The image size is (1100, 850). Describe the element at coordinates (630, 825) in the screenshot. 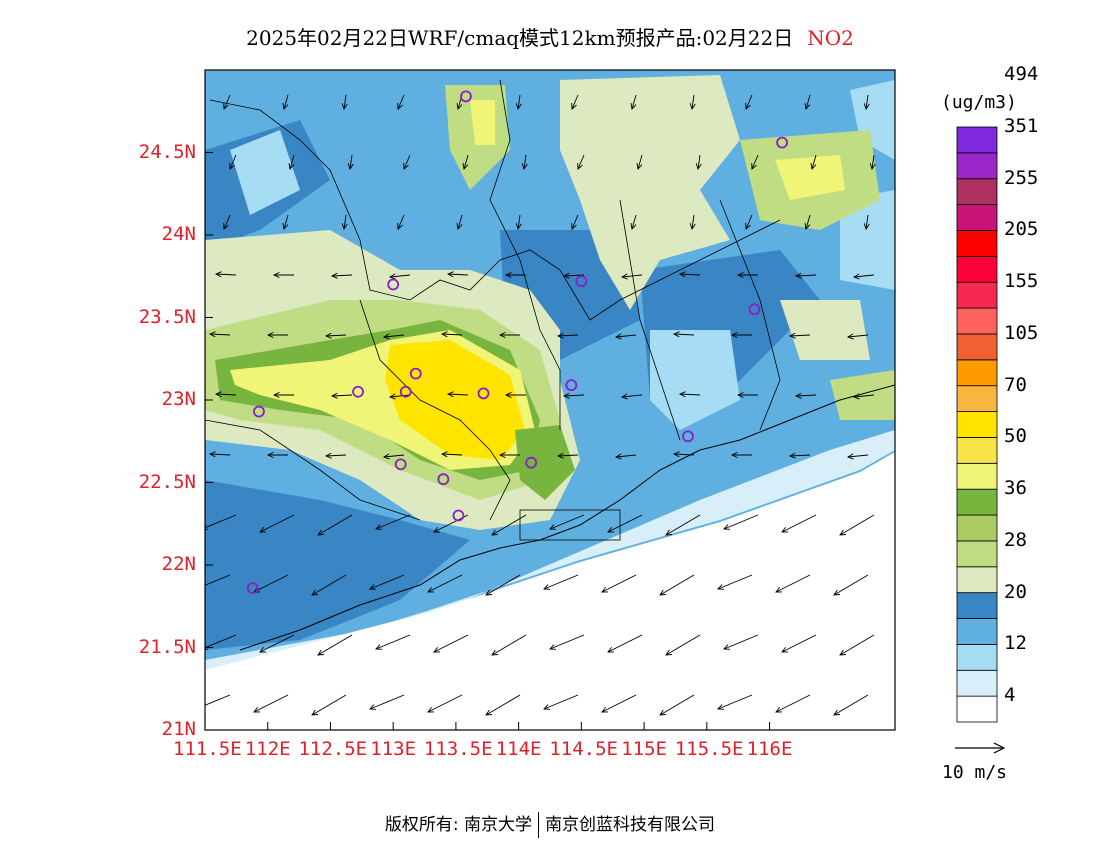

I see `footer-right: 南京创蓝科技有限公司` at that location.